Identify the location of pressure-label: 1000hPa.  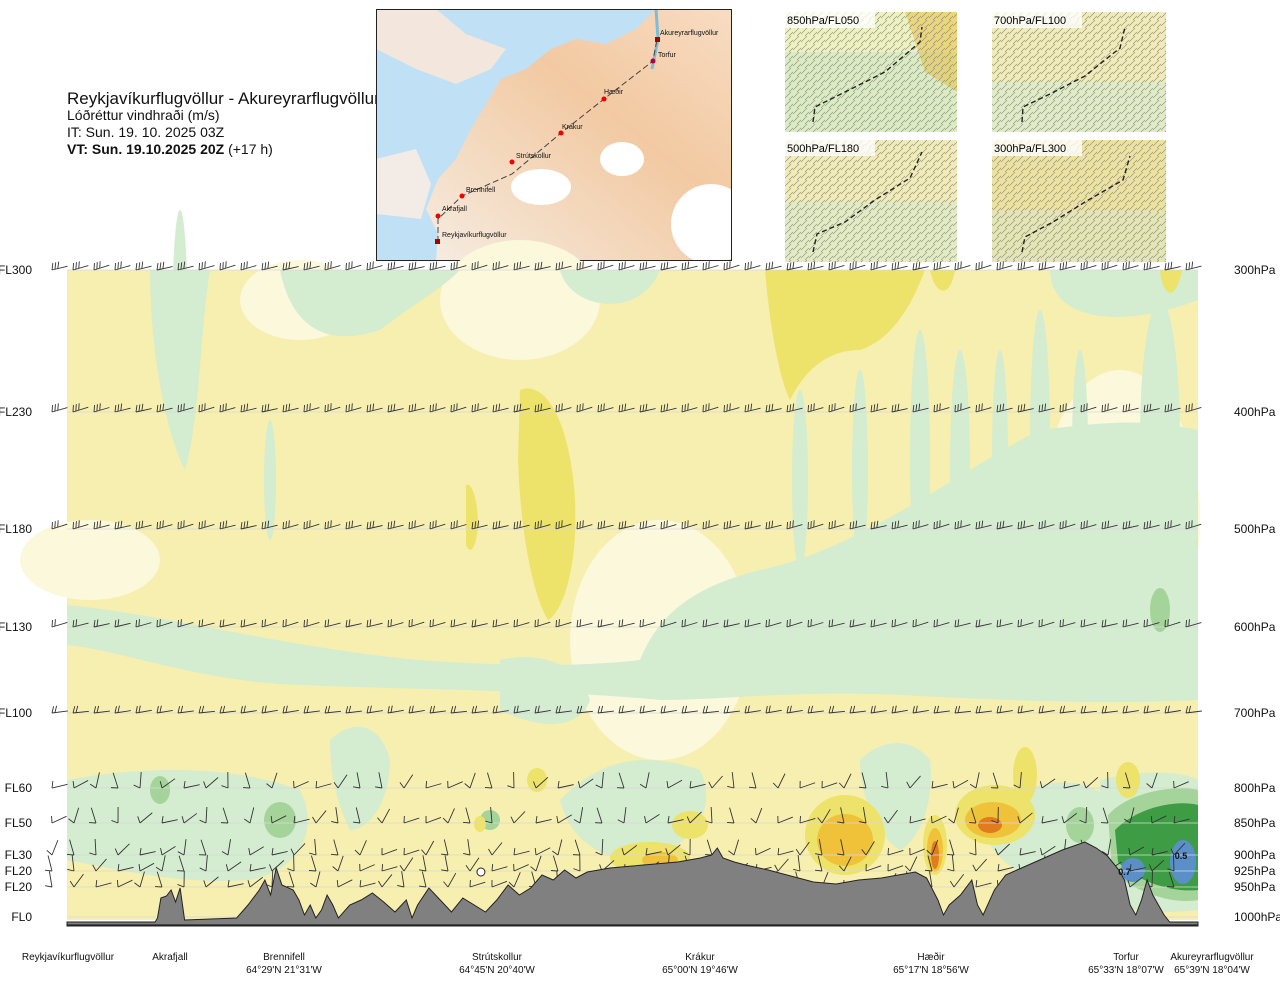
(1257, 917).